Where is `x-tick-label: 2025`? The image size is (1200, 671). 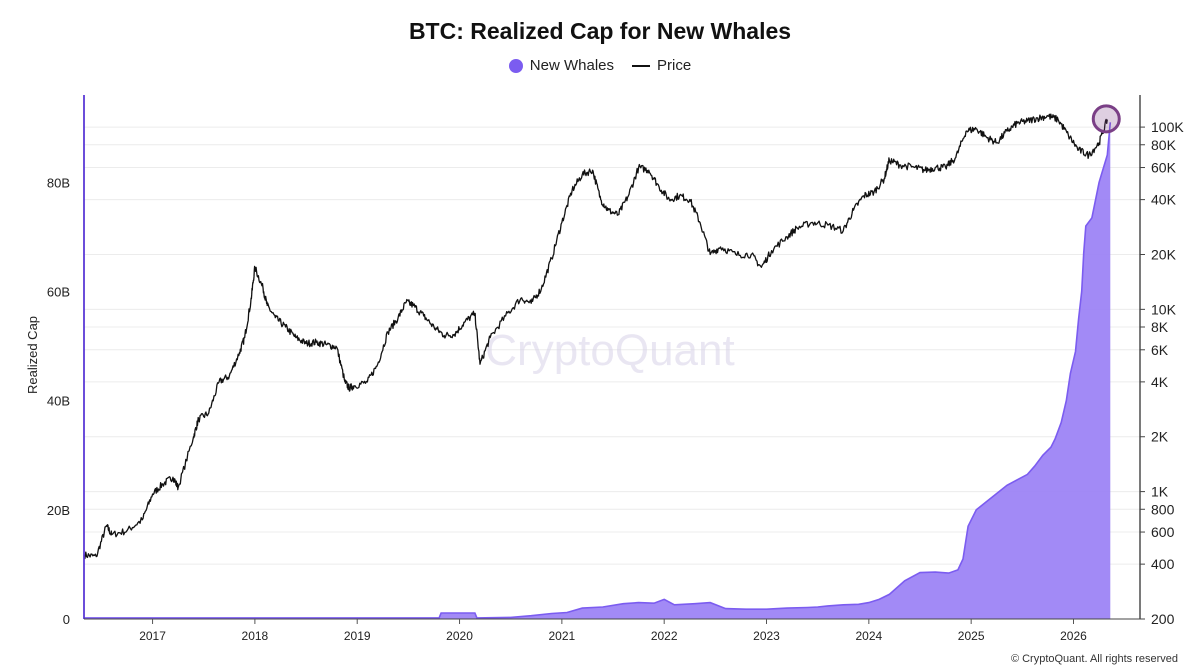
x-tick-label: 2025 is located at coordinates (971, 636).